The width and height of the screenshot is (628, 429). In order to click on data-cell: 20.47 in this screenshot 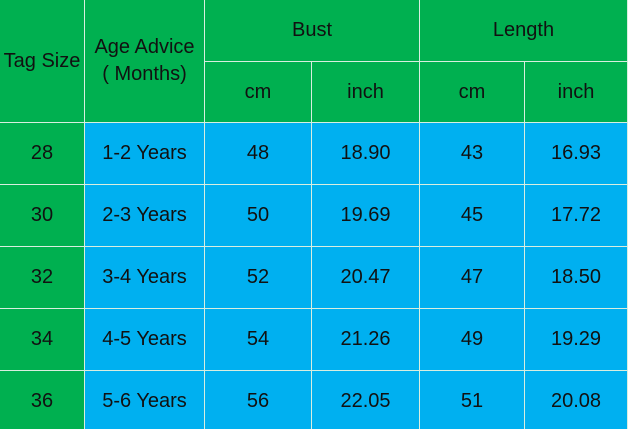, I will do `click(366, 278)`.